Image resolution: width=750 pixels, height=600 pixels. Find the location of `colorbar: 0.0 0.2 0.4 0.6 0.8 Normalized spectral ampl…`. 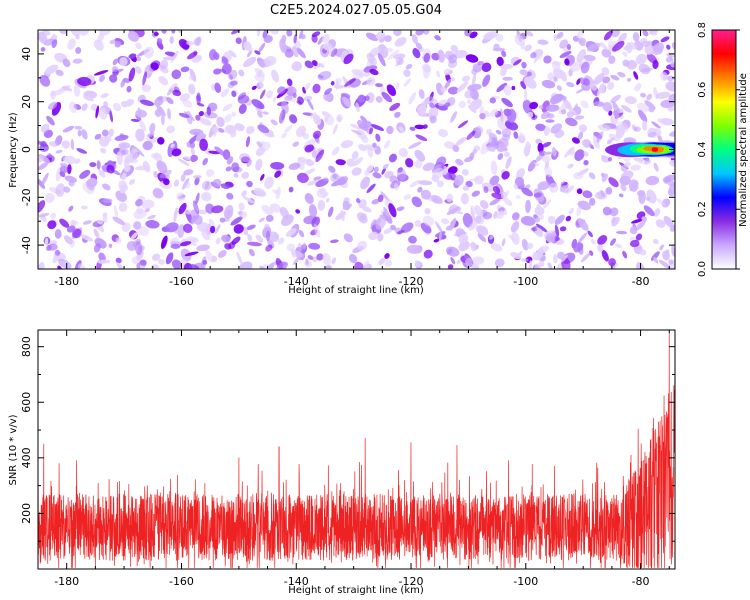

colorbar: 0.0 0.2 0.4 0.6 0.8 Normalized spectral ampl… is located at coordinates (723, 149).